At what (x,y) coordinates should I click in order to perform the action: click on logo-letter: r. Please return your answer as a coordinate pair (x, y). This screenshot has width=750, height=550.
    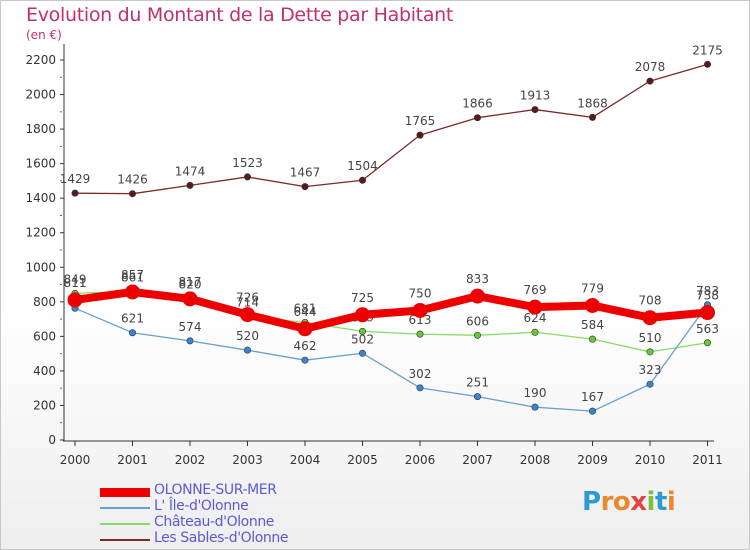
    Looking at the image, I should click on (607, 502).